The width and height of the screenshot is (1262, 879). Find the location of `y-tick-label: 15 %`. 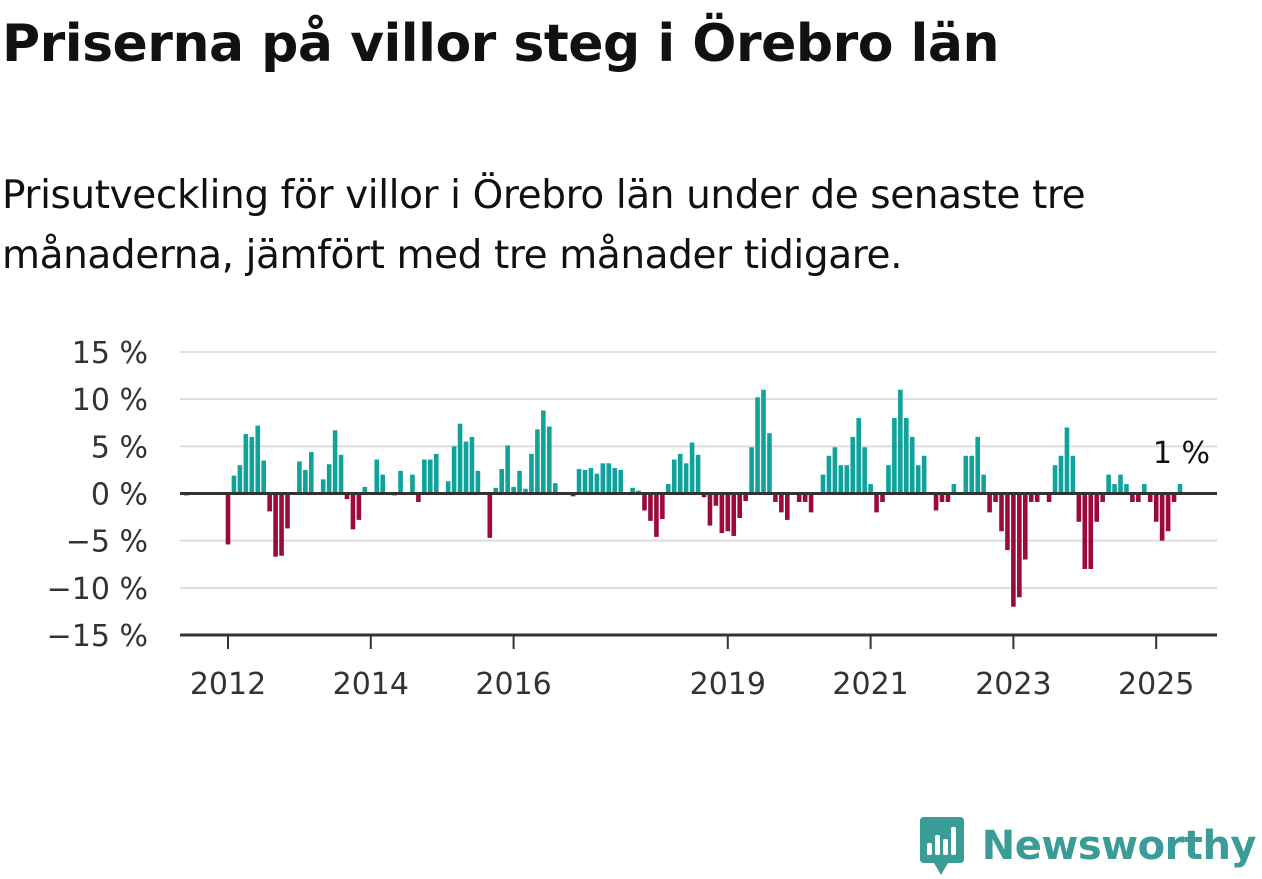

y-tick-label: 15 % is located at coordinates (110, 353).